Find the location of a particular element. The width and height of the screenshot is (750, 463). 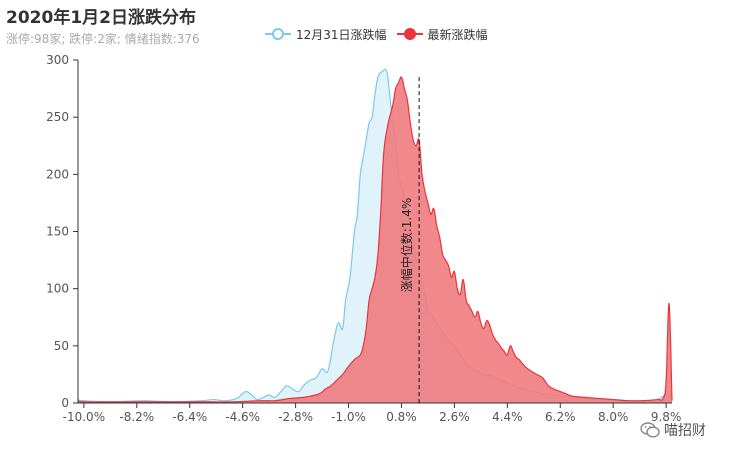

legend-latest-label: 最新涨跌幅 is located at coordinates (457, 34).